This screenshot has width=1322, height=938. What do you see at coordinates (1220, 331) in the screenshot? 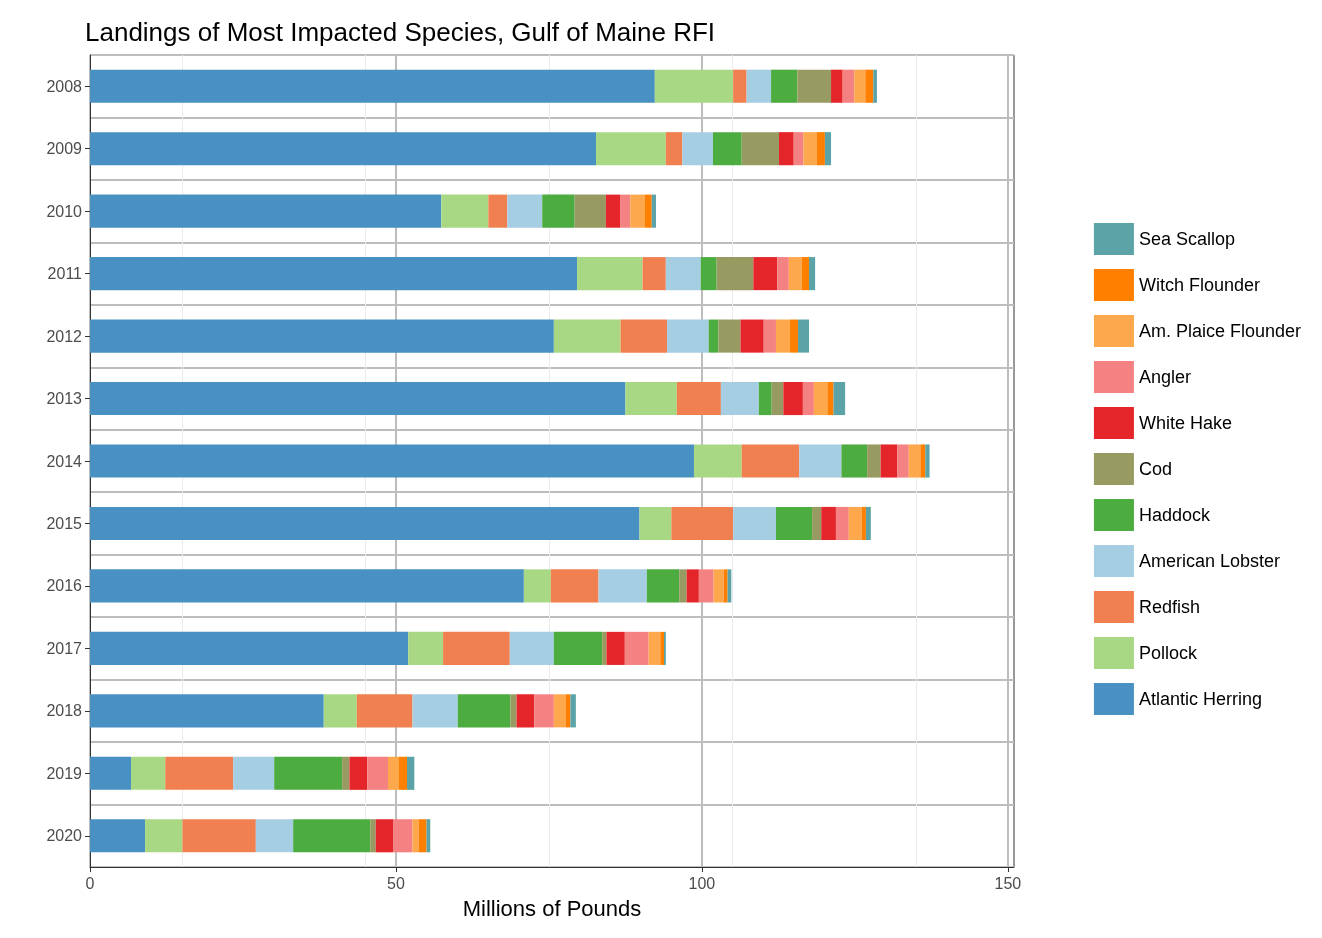
I see `legend-label: Am. Plaice Flounder` at bounding box center [1220, 331].